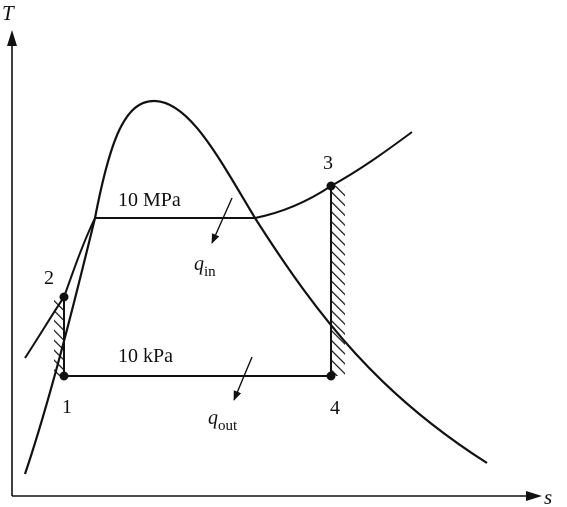  I want to click on y-axis-arrow-icon, so click(12, 38).